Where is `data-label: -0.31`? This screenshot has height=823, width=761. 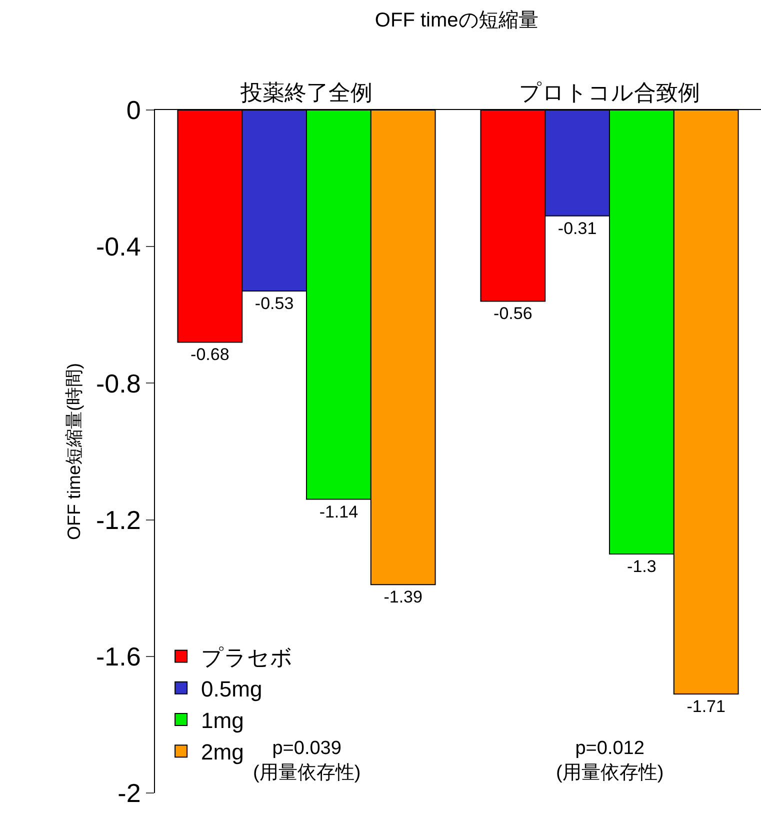
data-label: -0.31 is located at coordinates (577, 228).